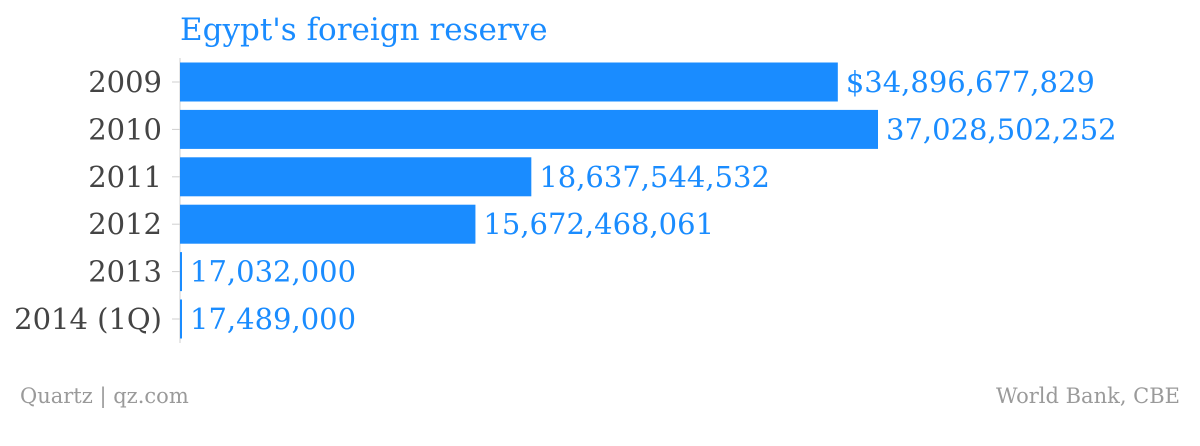  What do you see at coordinates (125, 272) in the screenshot?
I see `category-label: 2013` at bounding box center [125, 272].